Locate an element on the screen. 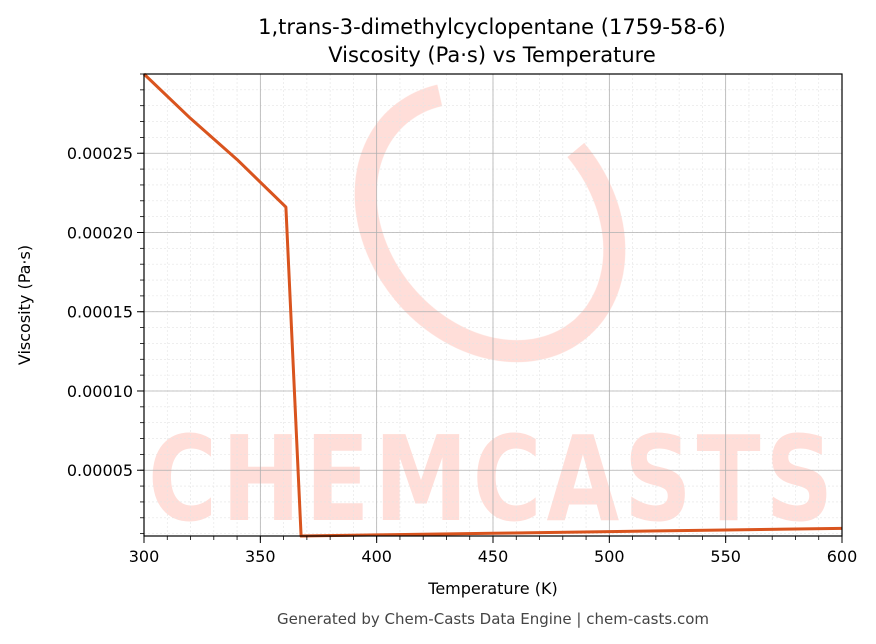 The height and width of the screenshot is (644, 876). chart-title-line2: Viscosity (Pa·s) vs Temperature is located at coordinates (492, 55).